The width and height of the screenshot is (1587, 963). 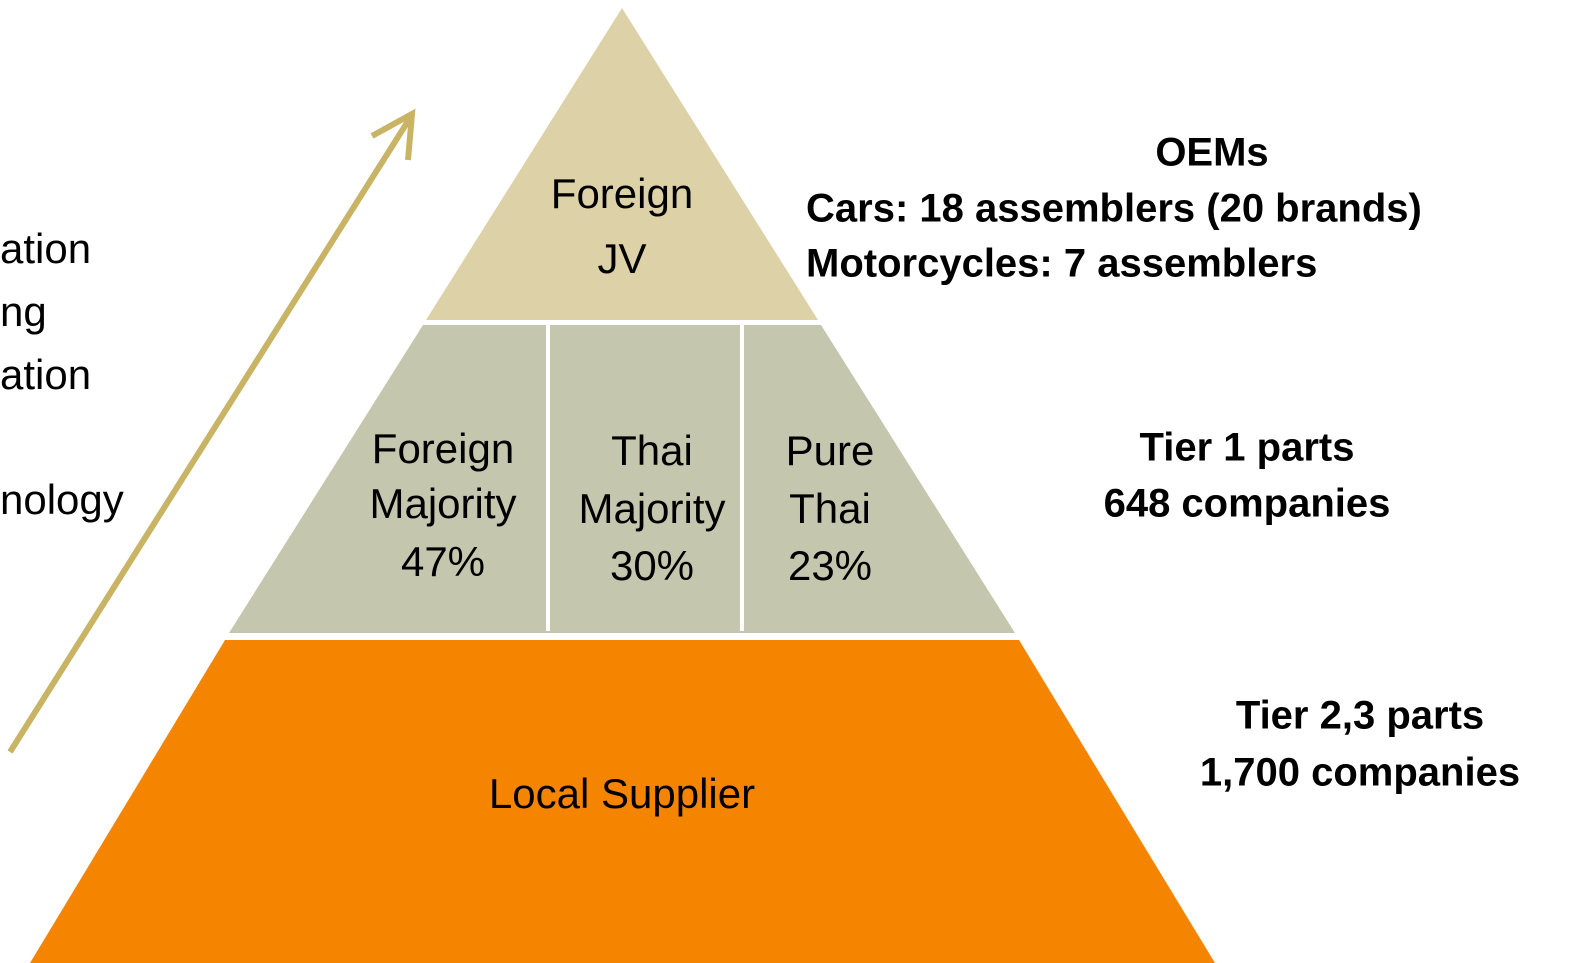 What do you see at coordinates (62, 499) in the screenshot?
I see `left-text: nology` at bounding box center [62, 499].